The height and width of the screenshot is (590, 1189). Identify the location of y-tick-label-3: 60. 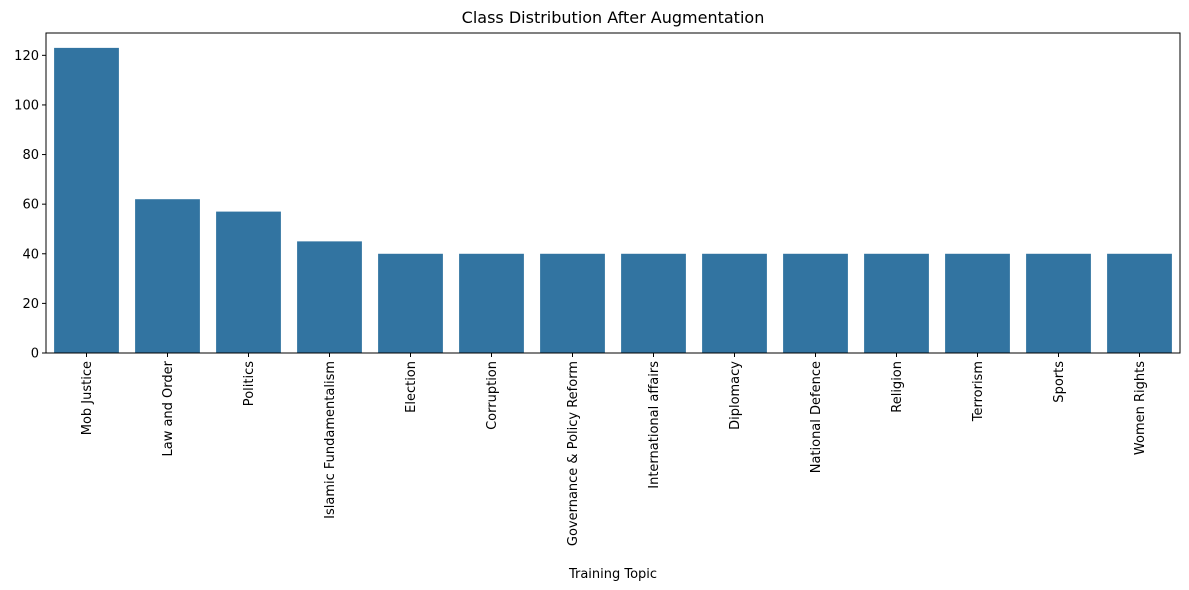
(30, 205).